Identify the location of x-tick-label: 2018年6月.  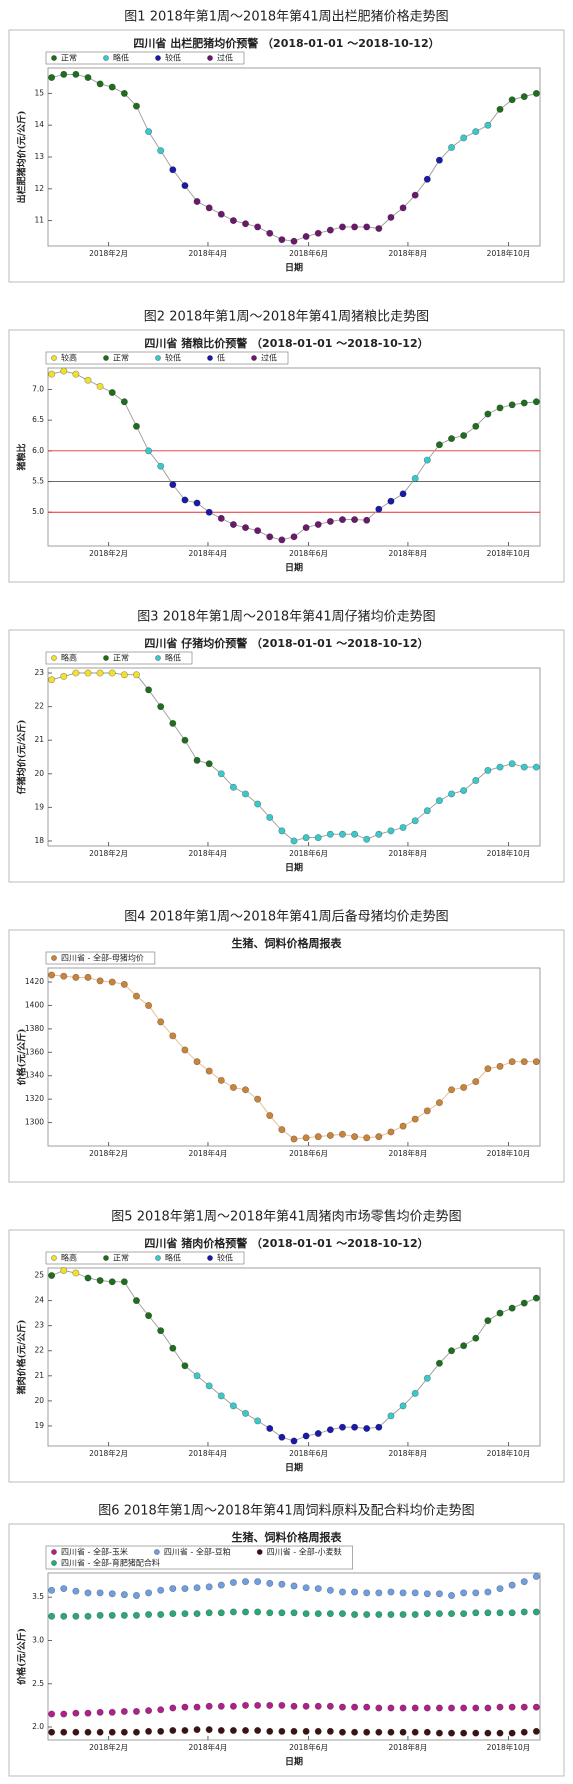
(308, 1747).